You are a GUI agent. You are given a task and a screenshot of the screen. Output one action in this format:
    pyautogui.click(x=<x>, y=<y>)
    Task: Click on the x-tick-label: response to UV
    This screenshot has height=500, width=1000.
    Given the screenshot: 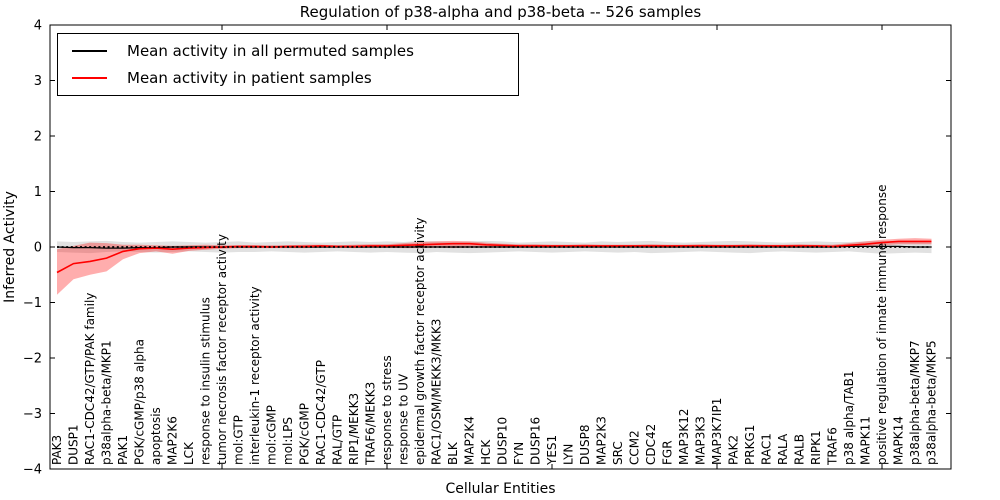 What is the action you would take?
    pyautogui.click(x=404, y=419)
    